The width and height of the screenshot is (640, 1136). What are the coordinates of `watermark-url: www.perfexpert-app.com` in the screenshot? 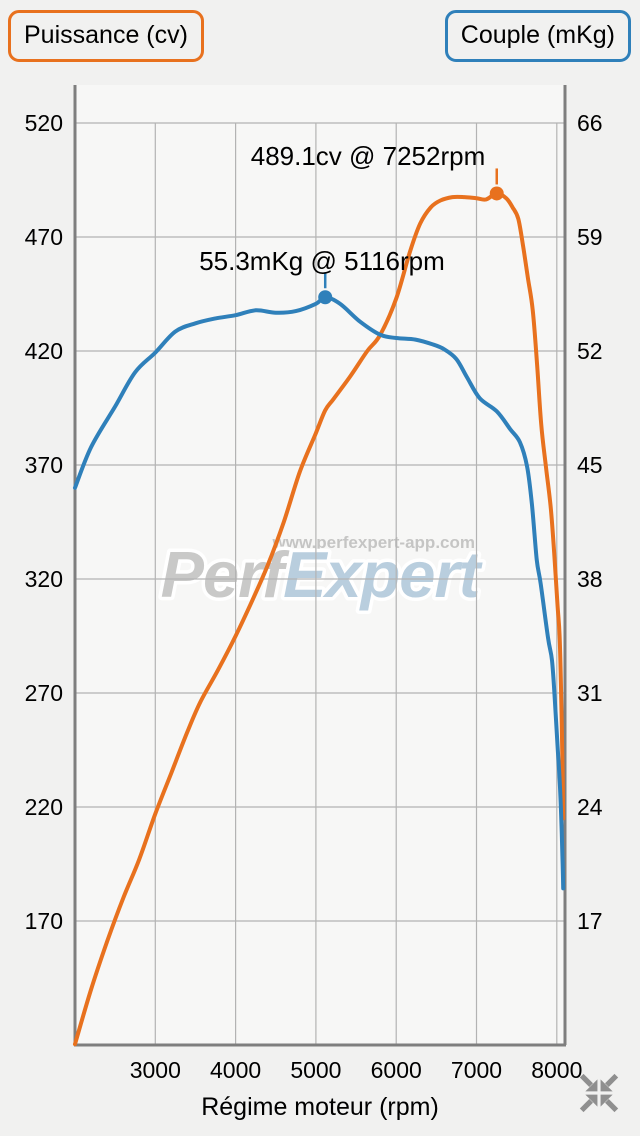 It's located at (373, 542).